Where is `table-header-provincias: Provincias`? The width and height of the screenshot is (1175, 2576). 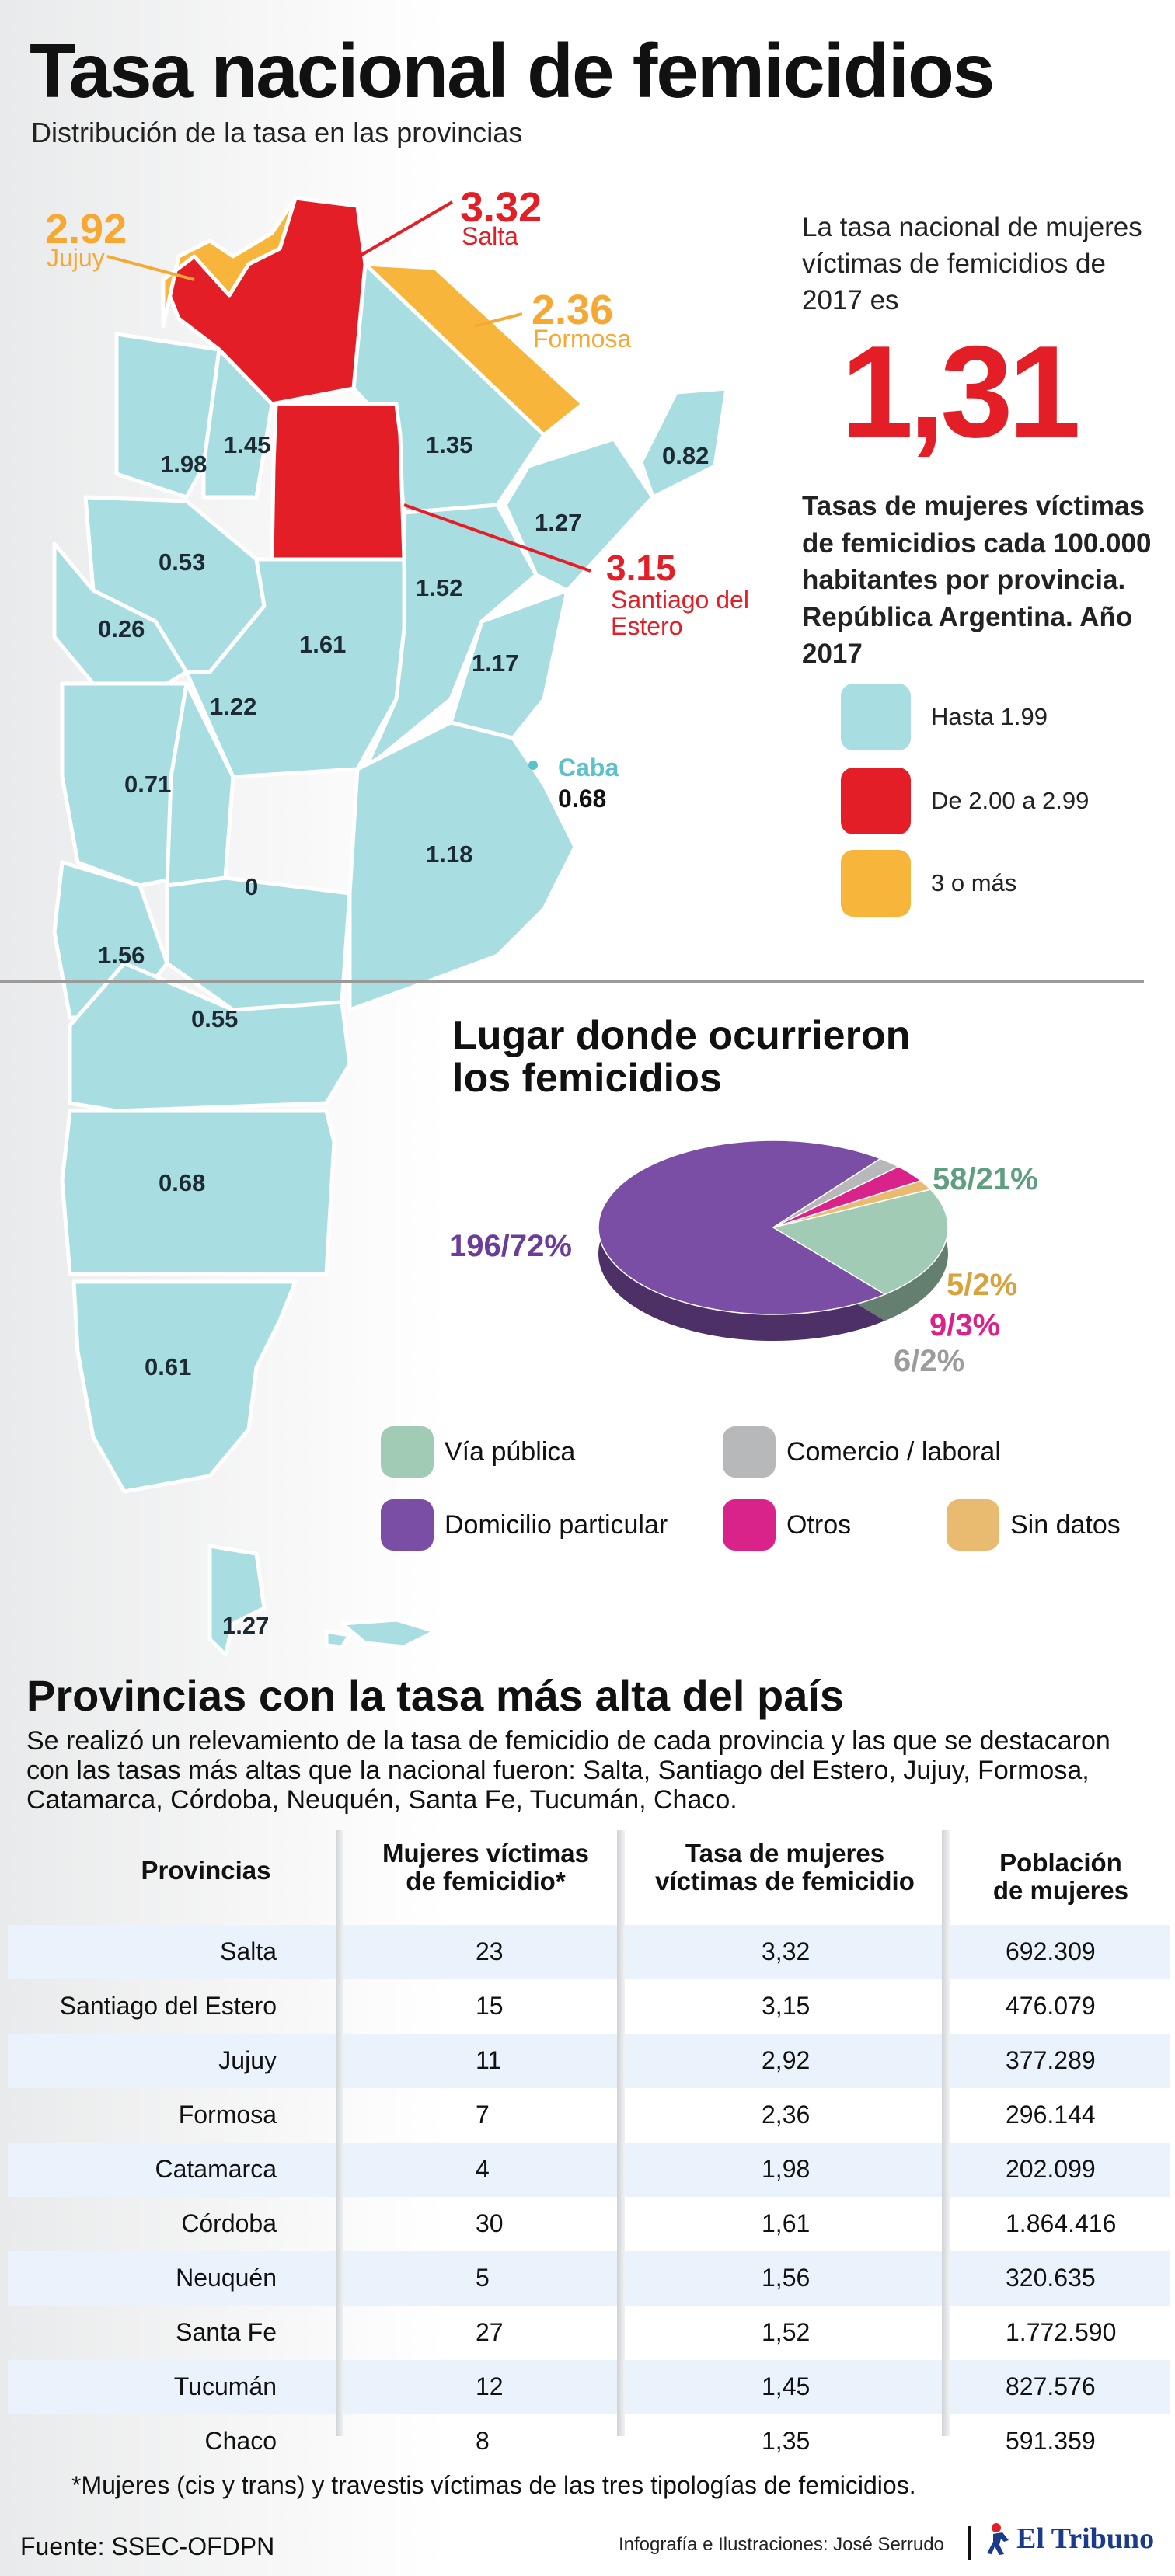 table-header-provincias: Provincias is located at coordinates (206, 1871).